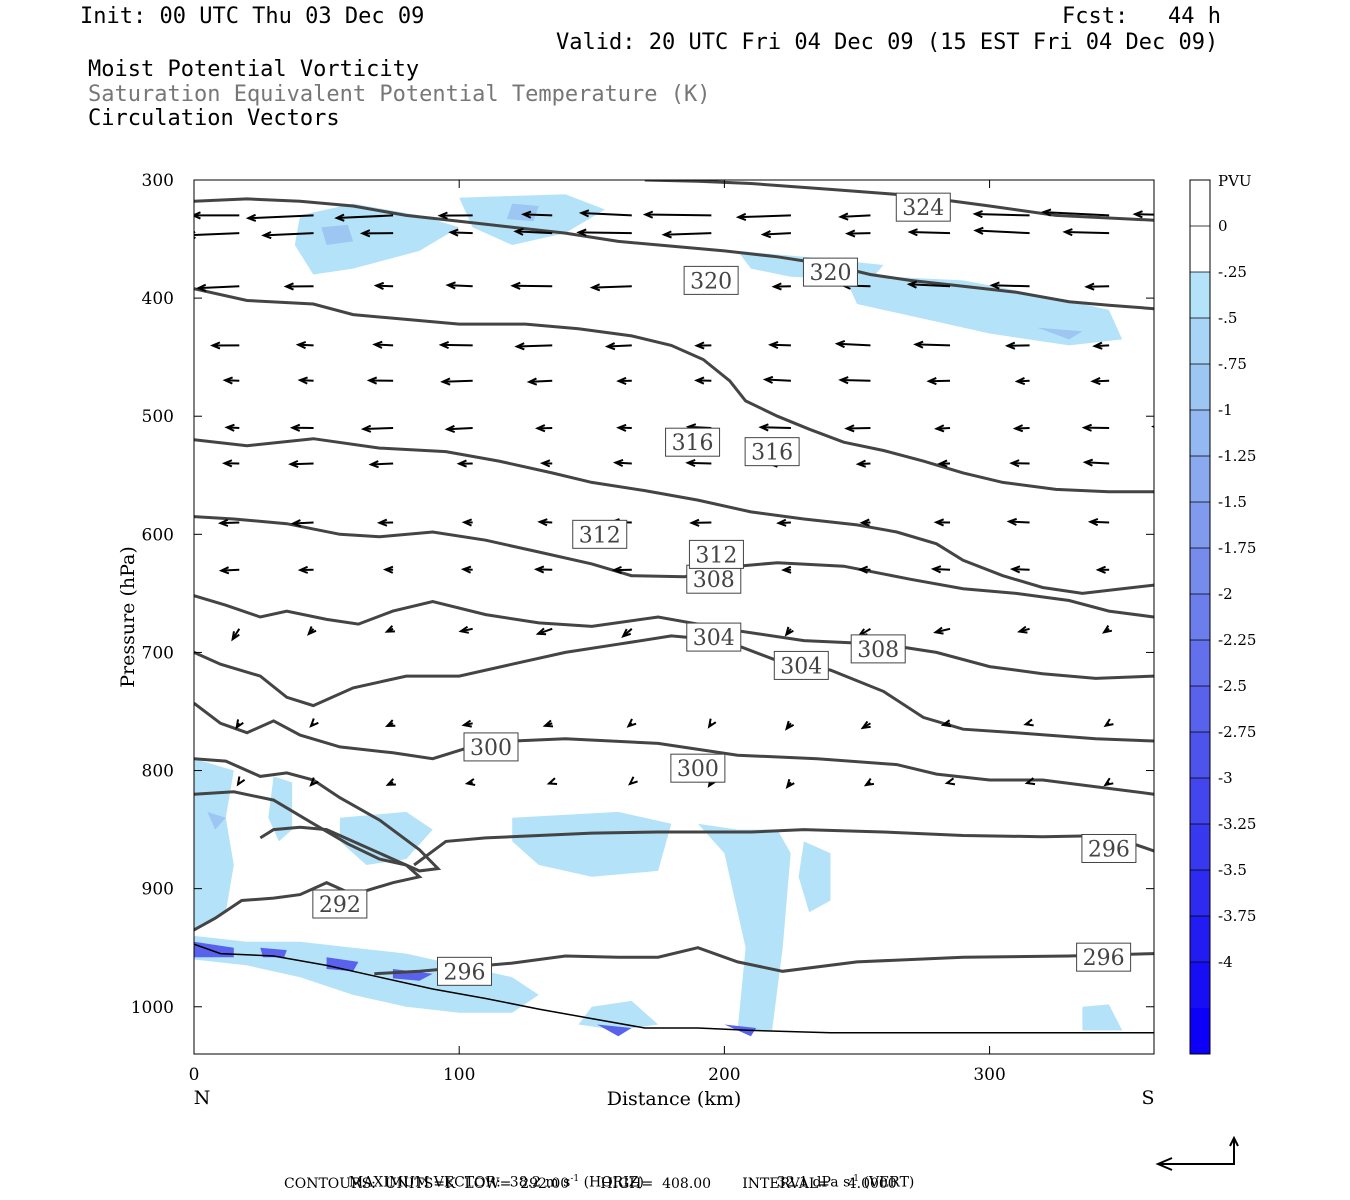 This screenshot has height=1200, width=1350. Describe the element at coordinates (158, 535) in the screenshot. I see `y-tick-label: 600` at that location.